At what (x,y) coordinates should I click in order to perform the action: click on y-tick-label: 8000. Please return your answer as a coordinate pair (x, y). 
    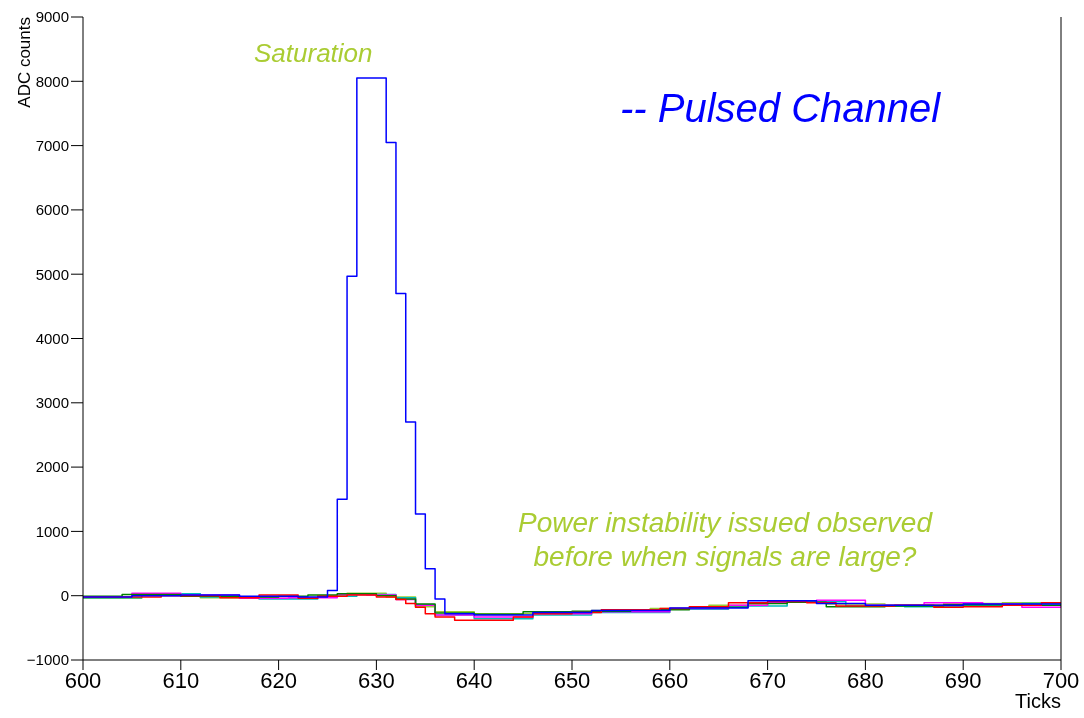
    Looking at the image, I should click on (52, 81).